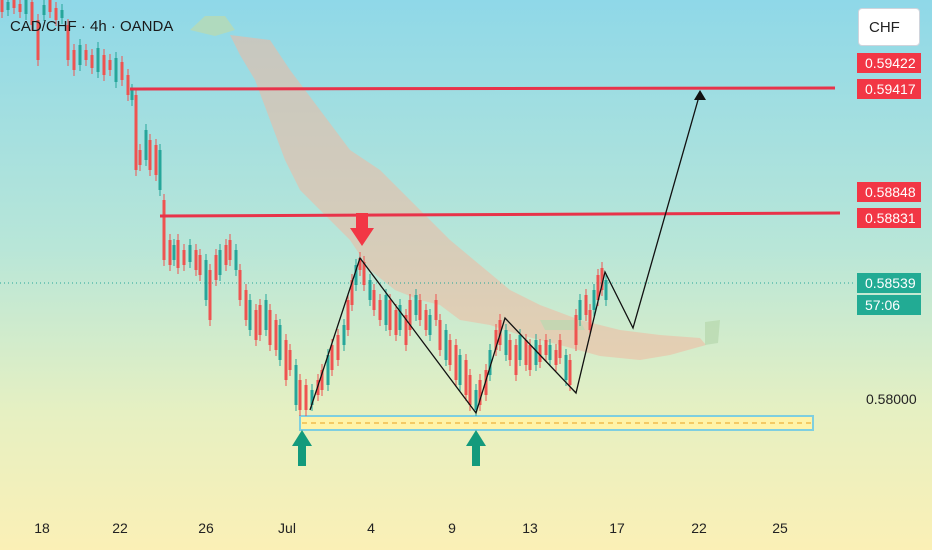 The height and width of the screenshot is (550, 932). I want to click on currency-selector: CHF, so click(889, 27).